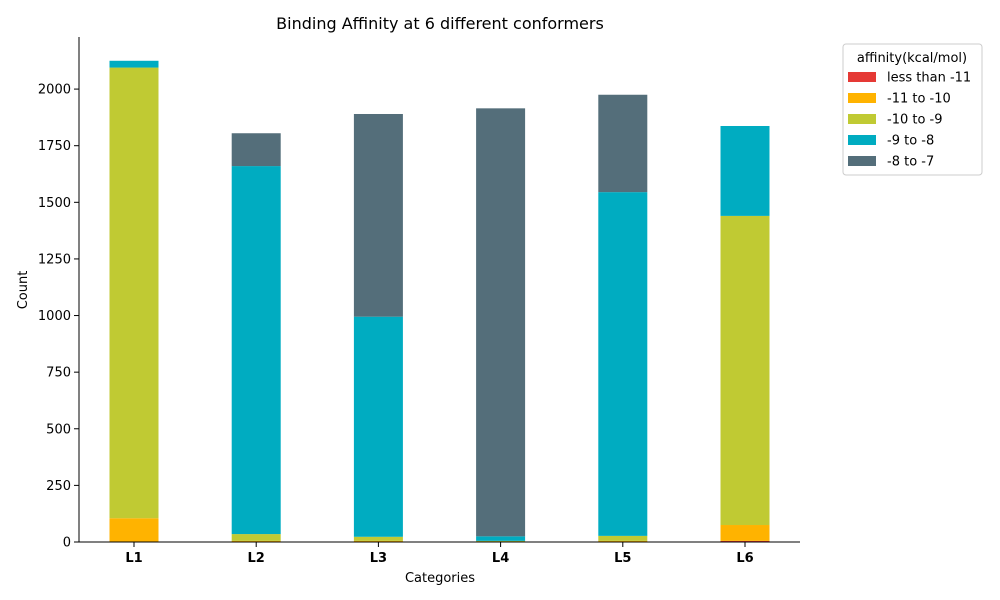  I want to click on y-tick-label: 0, so click(67, 543).